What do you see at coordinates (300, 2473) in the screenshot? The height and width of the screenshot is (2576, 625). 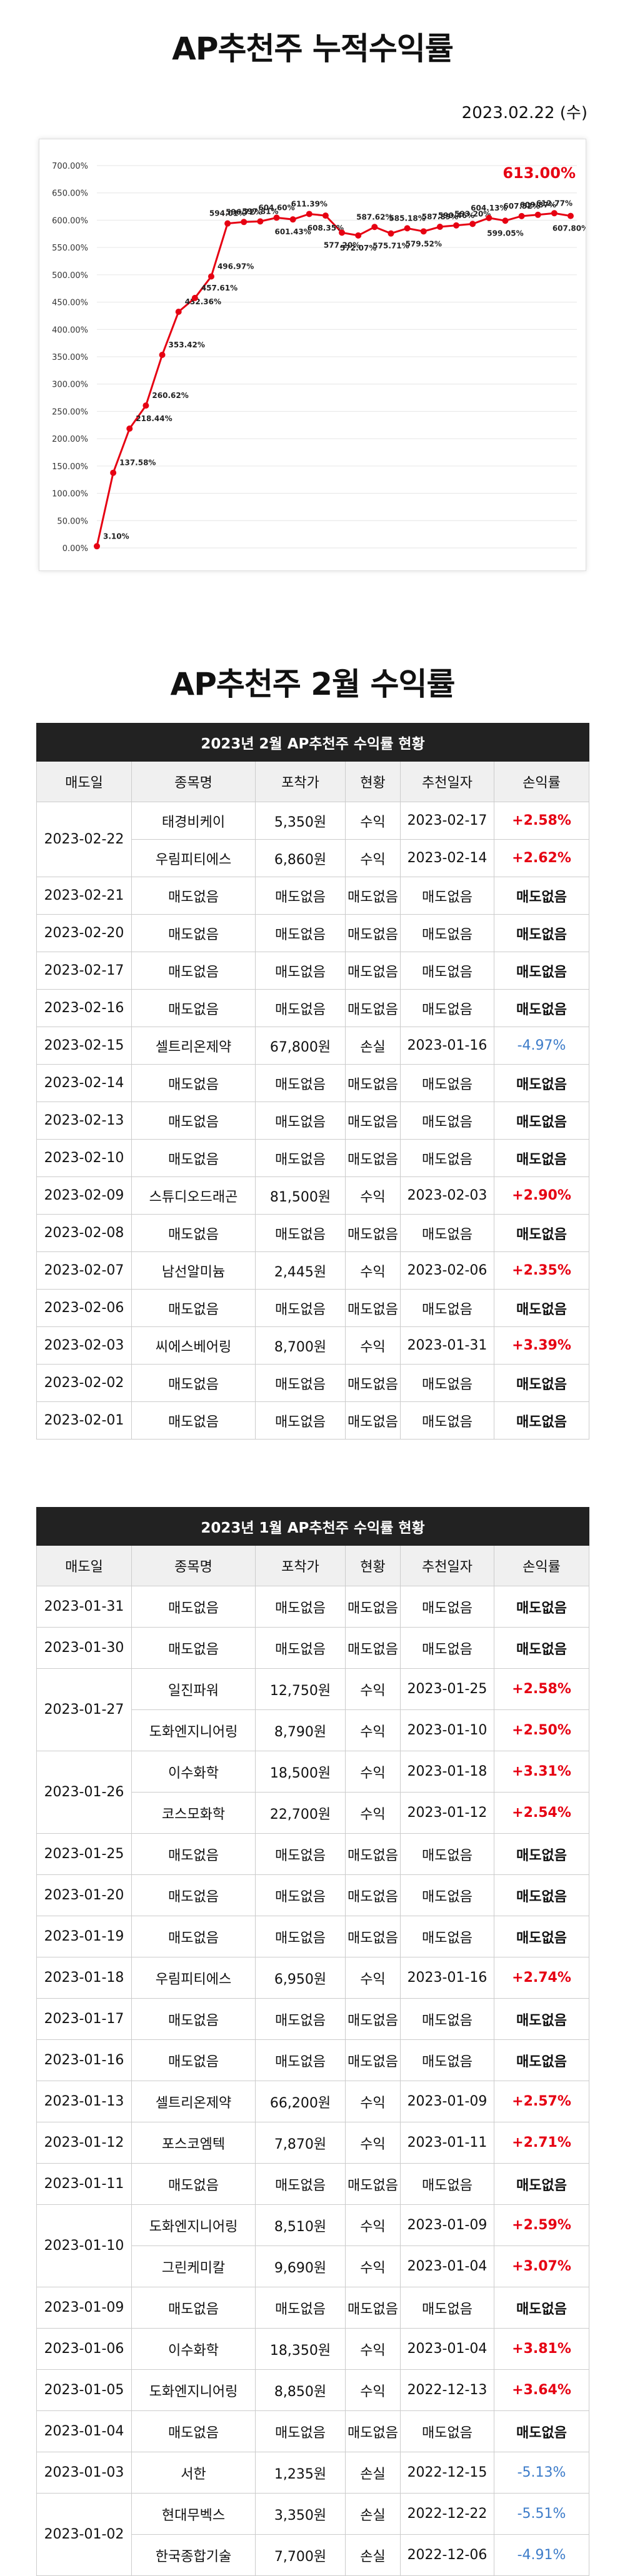 I see `price: 1,235원` at bounding box center [300, 2473].